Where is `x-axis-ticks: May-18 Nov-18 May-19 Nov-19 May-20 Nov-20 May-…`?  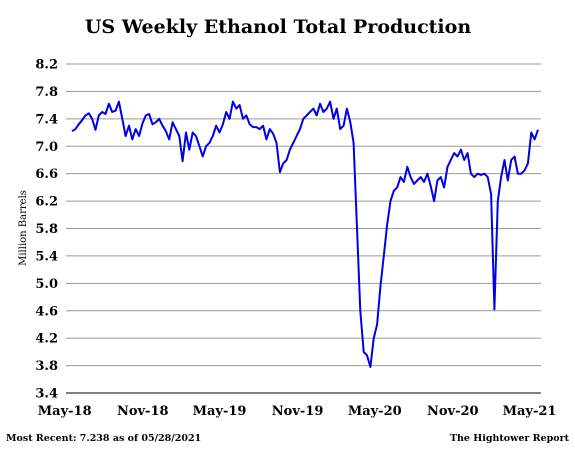
x-axis-ticks: May-18 Nov-18 May-19 Nov-19 May-20 Nov-20 May-… is located at coordinates (297, 411).